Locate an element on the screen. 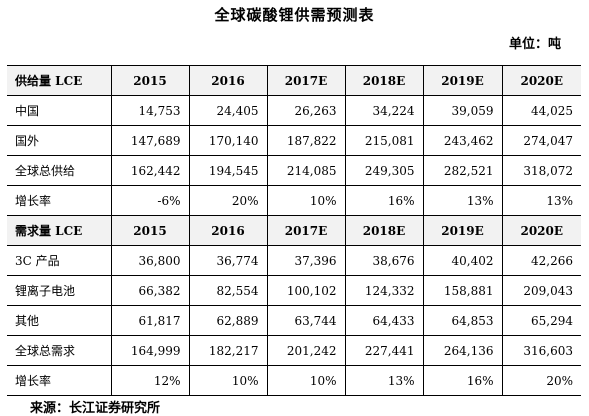 This screenshot has height=416, width=589. cell-value: 24,405 is located at coordinates (227, 110).